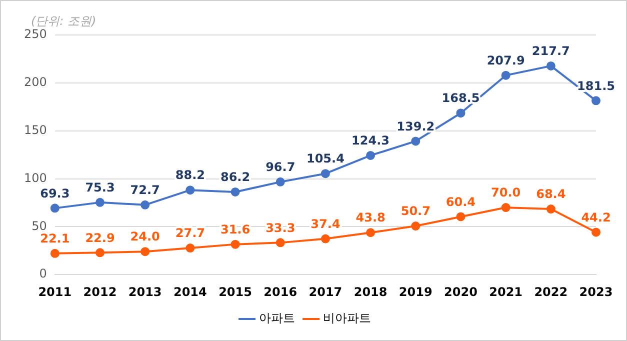  I want to click on legend-label: 비아파트, so click(347, 318).